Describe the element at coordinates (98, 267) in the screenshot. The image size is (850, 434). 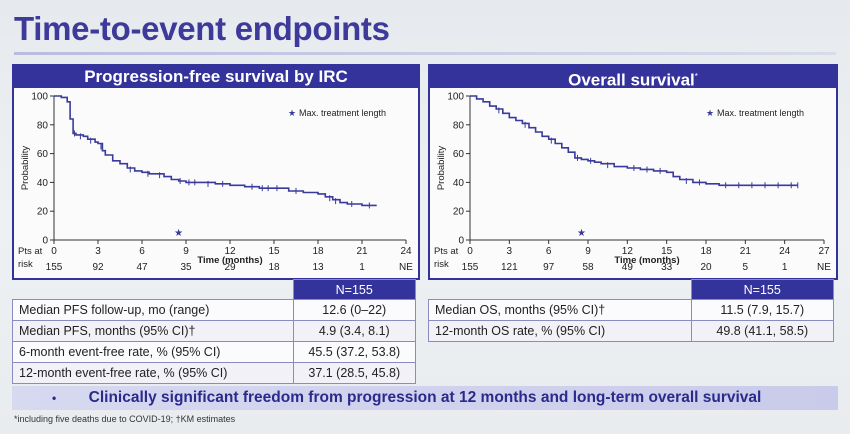
I see `pfs-risk-value: 92` at that location.